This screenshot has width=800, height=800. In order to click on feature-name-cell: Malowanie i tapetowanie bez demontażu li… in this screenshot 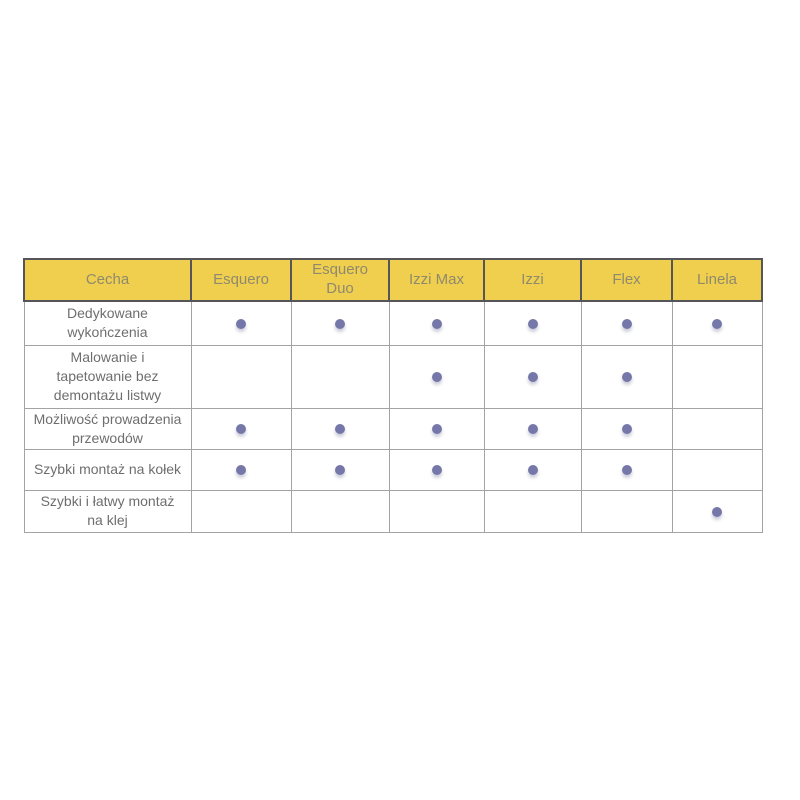, I will do `click(107, 376)`.